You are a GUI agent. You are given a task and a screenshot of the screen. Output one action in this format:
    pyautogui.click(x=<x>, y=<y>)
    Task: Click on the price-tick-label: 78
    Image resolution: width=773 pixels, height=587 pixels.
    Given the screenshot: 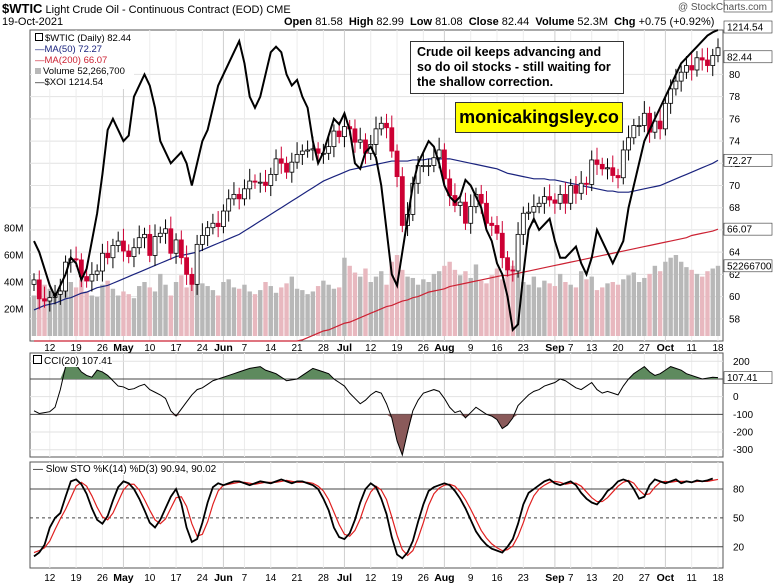 What is the action you would take?
    pyautogui.click(x=735, y=97)
    